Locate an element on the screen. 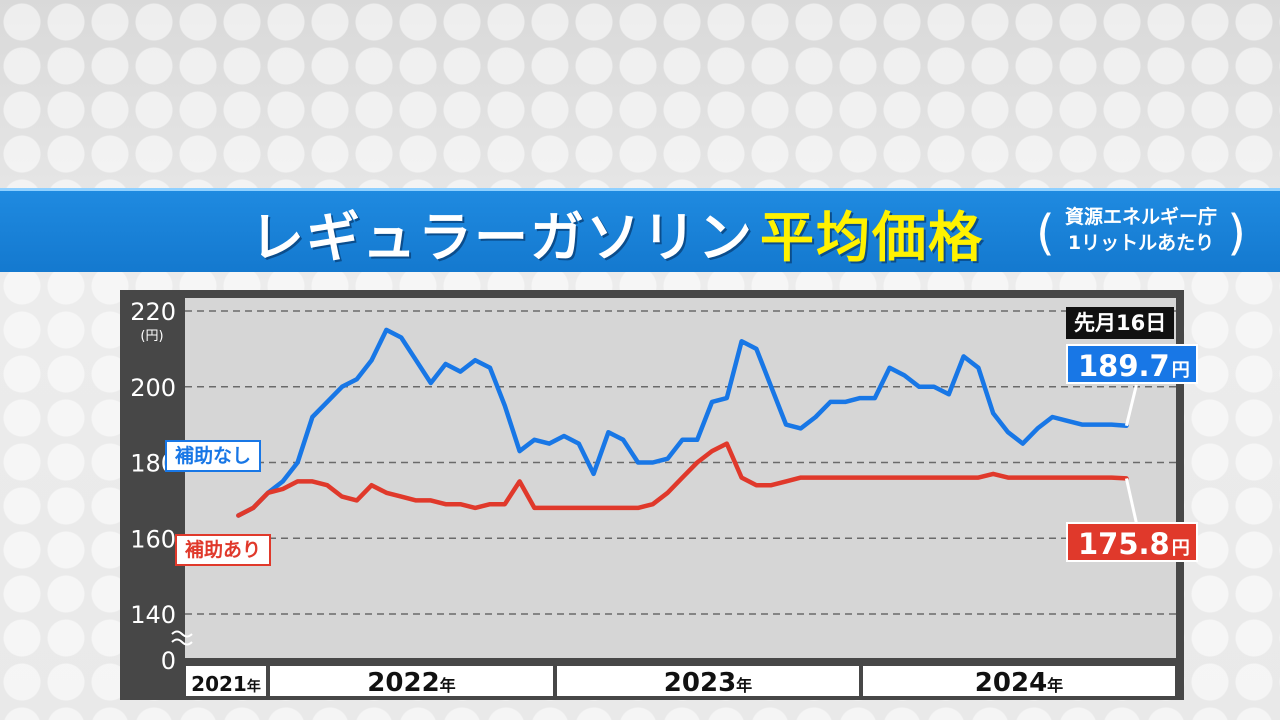  chart-title: レギュラーガソリン 平均価格 is located at coordinates (617, 232).